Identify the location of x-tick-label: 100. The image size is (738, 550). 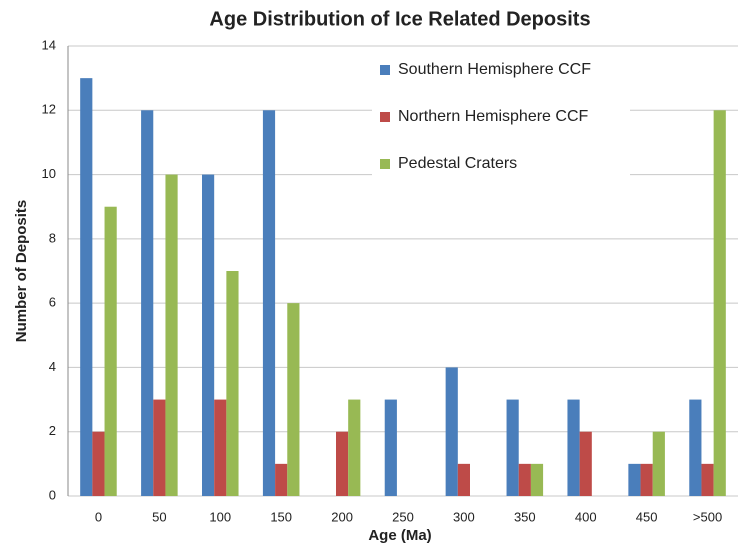
(220, 516).